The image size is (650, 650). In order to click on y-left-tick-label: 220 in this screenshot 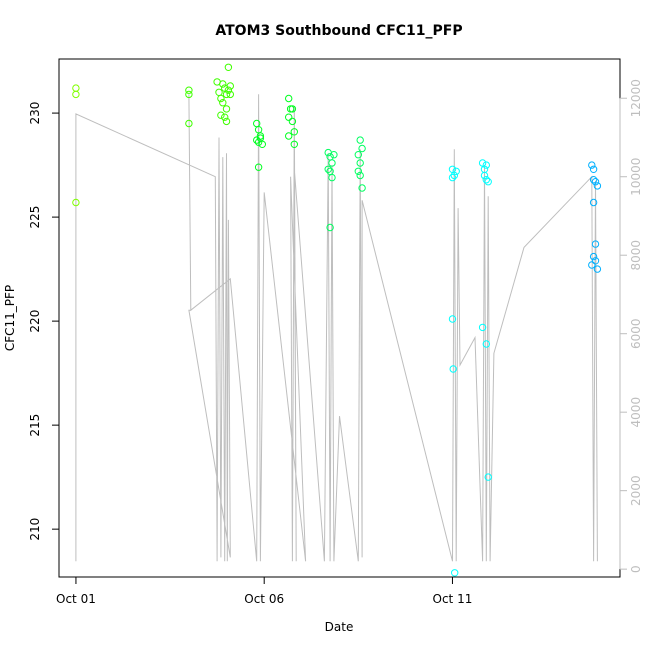, I will do `click(35, 321)`.